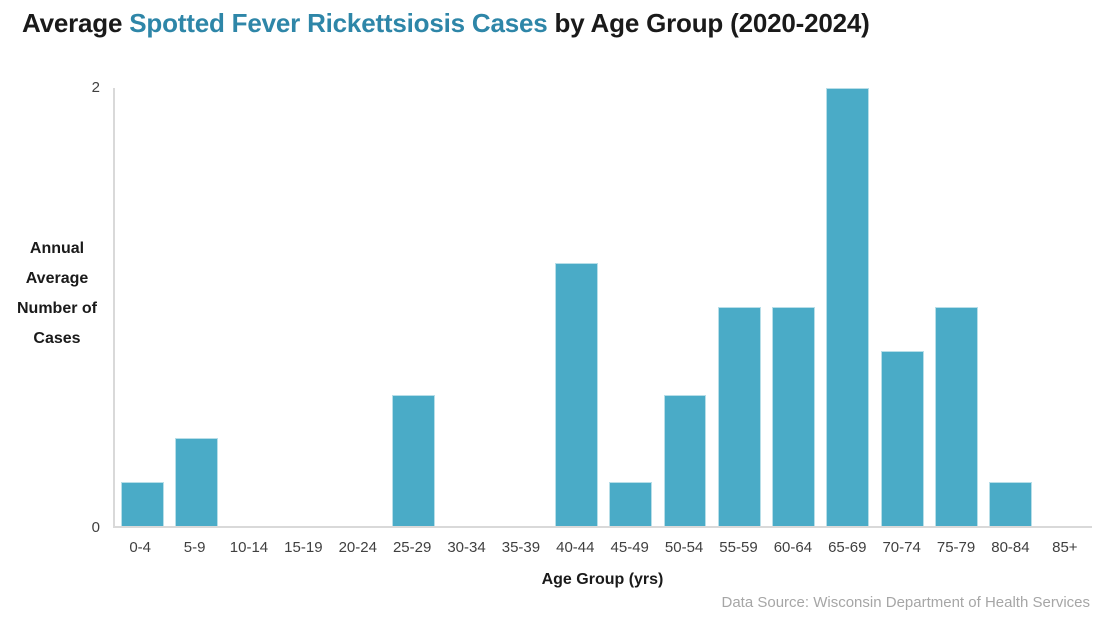  What do you see at coordinates (629, 547) in the screenshot?
I see `x-tick-45-49: 45-49` at bounding box center [629, 547].